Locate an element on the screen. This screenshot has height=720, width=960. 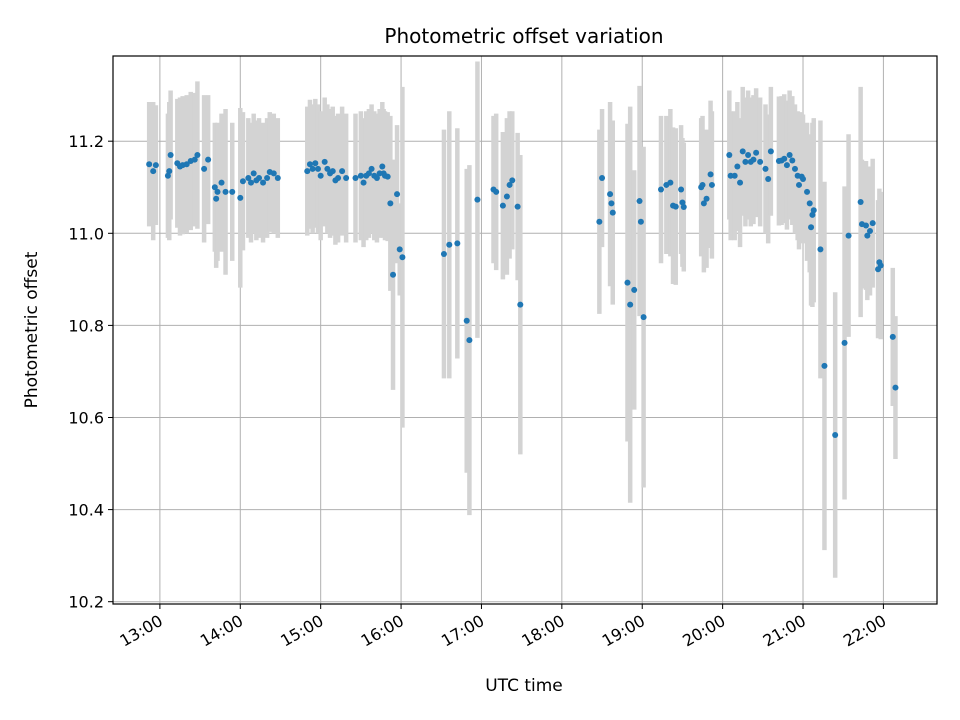
y-tick-label: 11.0 is located at coordinates (86, 233).